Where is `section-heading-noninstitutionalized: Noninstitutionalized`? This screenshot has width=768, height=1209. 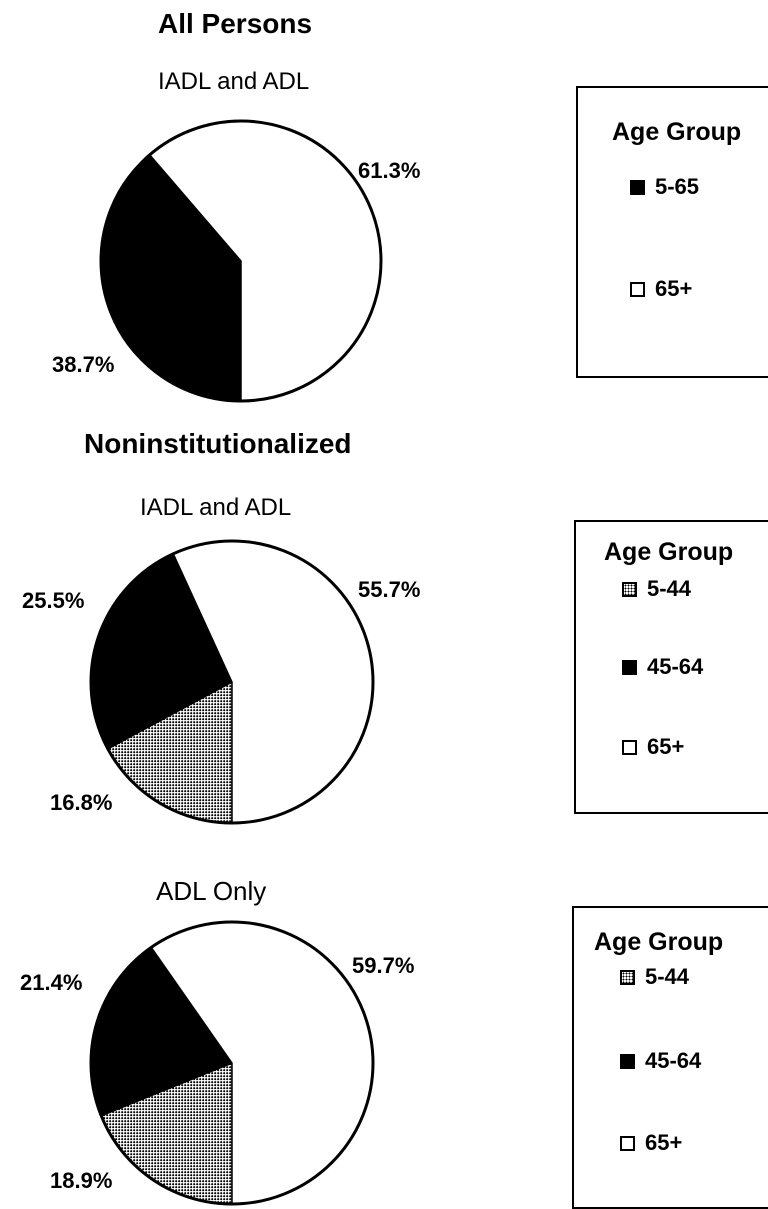 section-heading-noninstitutionalized: Noninstitutionalized is located at coordinates (218, 443).